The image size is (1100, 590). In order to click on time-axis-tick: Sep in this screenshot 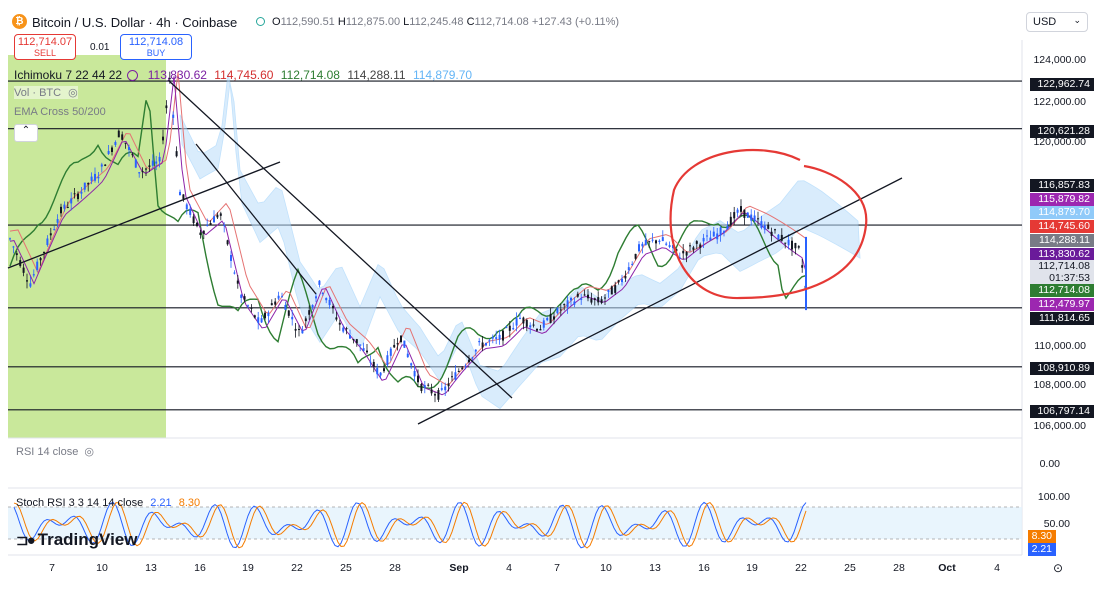, I will do `click(459, 568)`.